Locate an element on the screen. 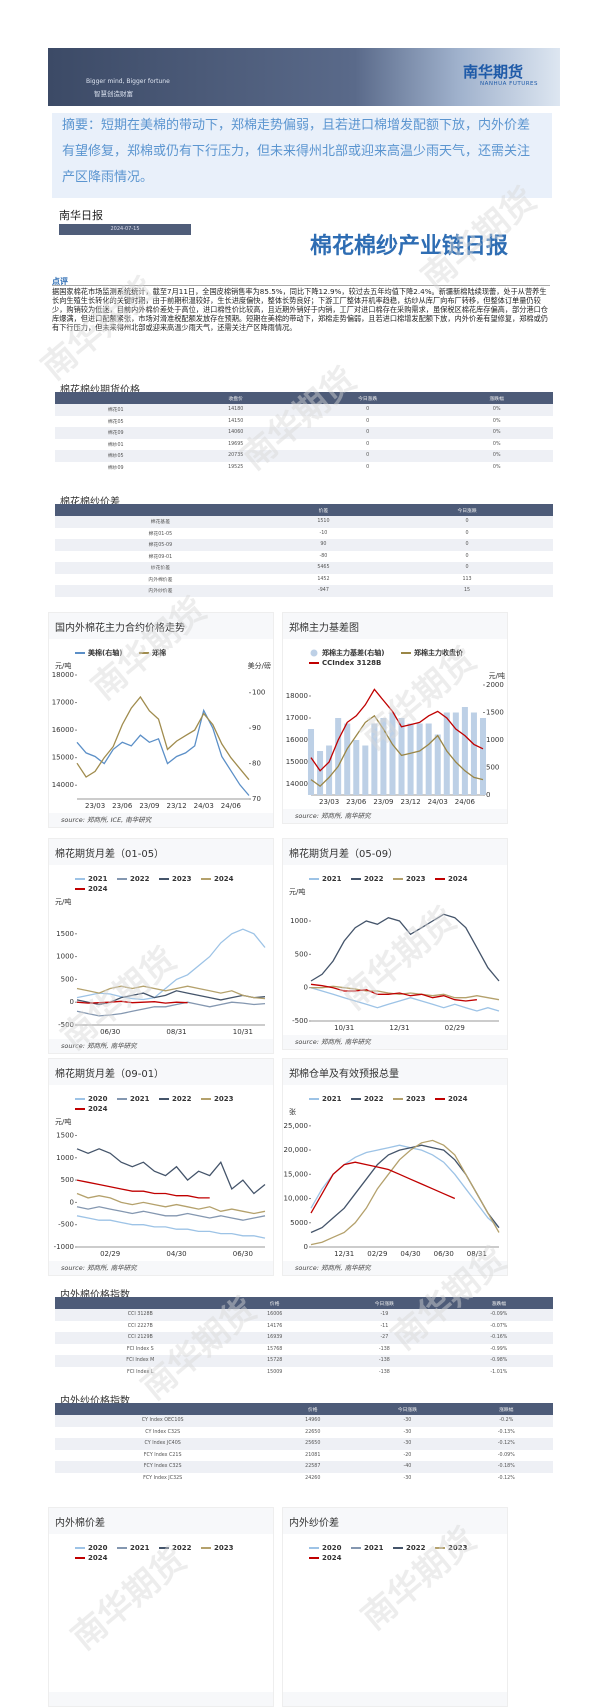 Image resolution: width=595 pixels, height=1707 pixels. cell: 内外纱价差 is located at coordinates (160, 591).